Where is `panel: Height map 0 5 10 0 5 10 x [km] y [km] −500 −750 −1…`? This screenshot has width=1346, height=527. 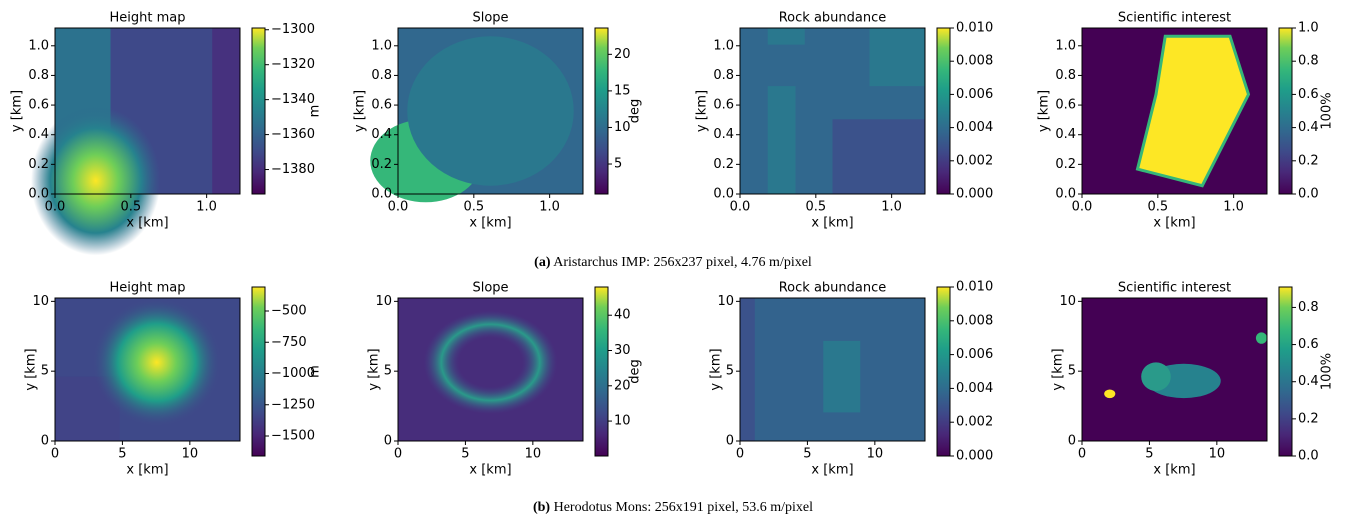
panel: Height map 0 5 10 0 5 10 x [km] y [km] −500 −750 −1… is located at coordinates (173, 379).